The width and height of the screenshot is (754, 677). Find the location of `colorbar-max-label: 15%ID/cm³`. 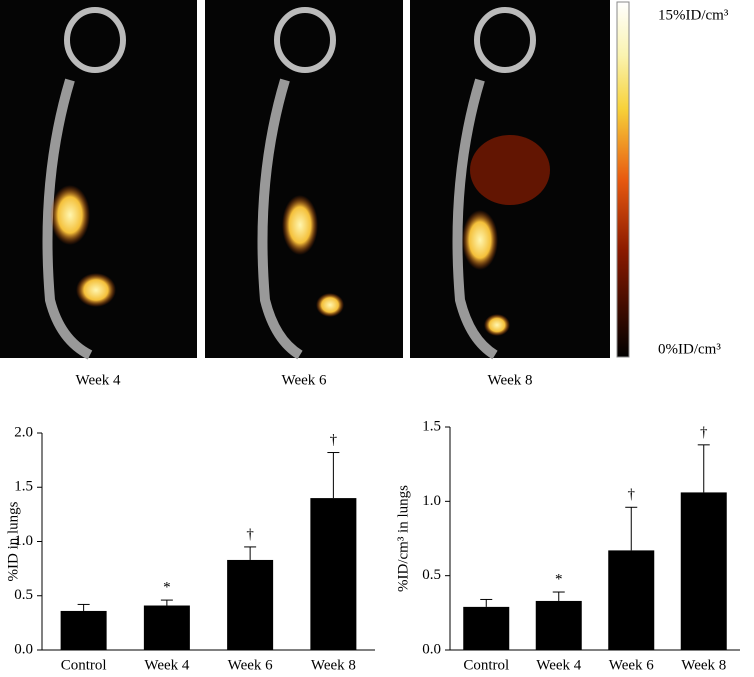

colorbar-max-label: 15%ID/cm³ is located at coordinates (693, 15).